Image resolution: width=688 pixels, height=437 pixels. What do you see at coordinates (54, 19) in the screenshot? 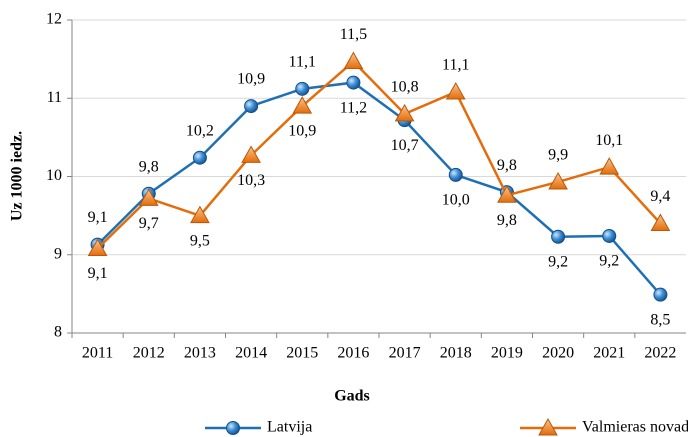
I see `y-tick-label: 12` at bounding box center [54, 19].